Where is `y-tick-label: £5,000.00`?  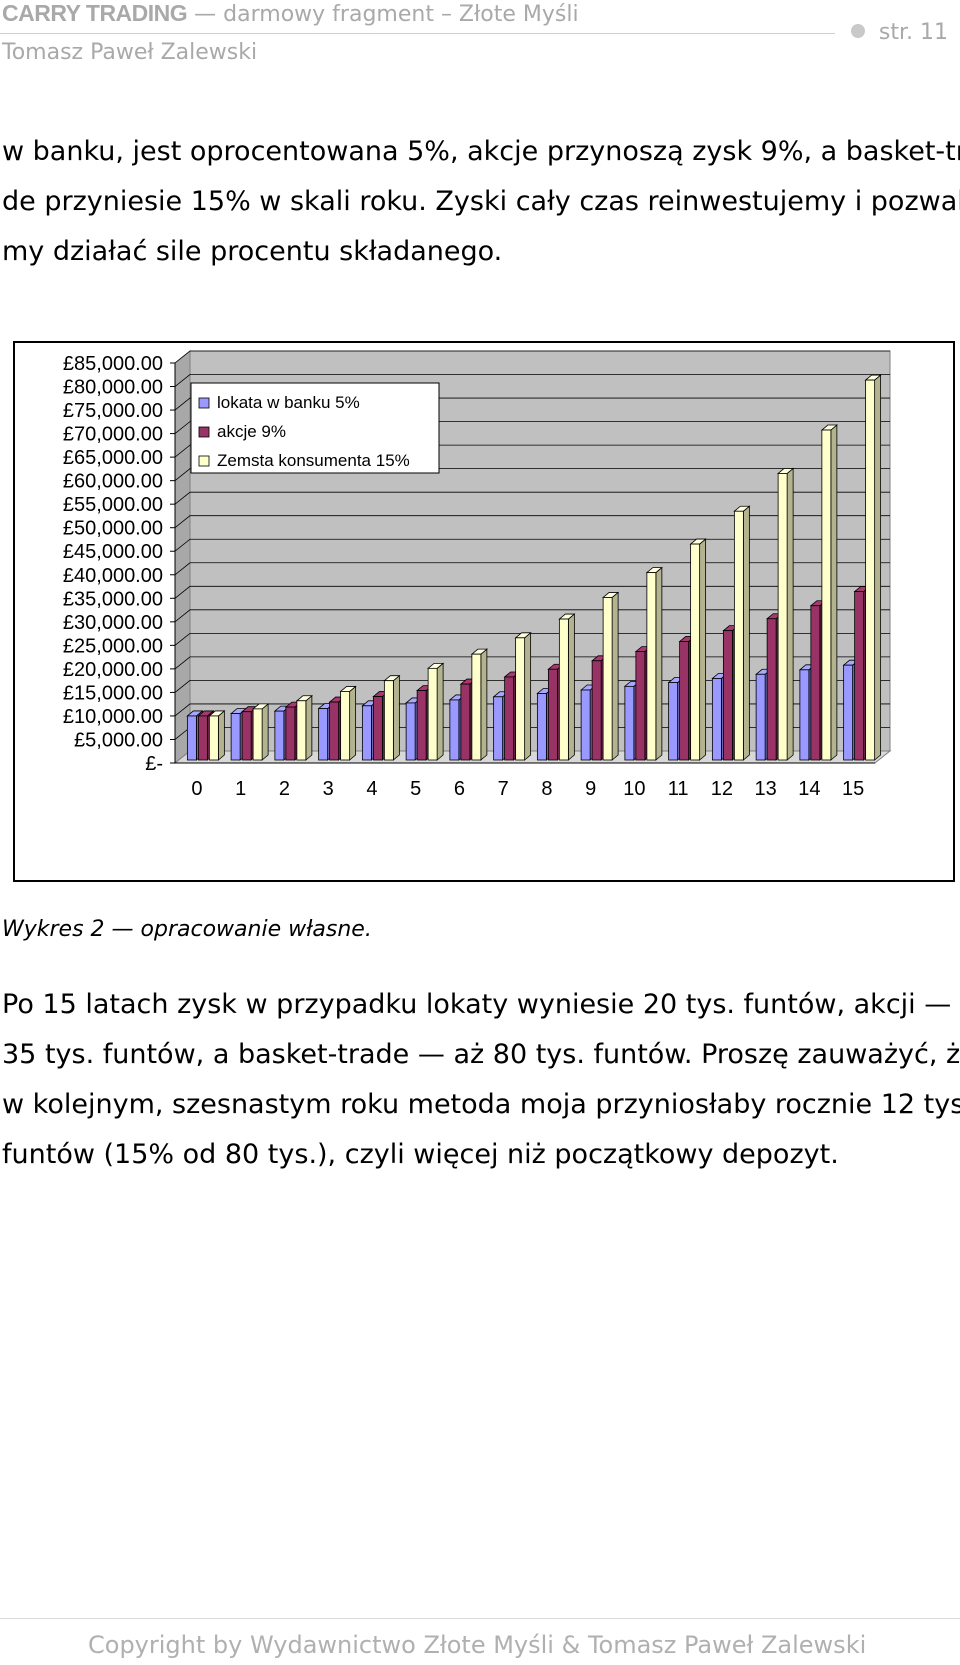
y-tick-label: £5,000.00 is located at coordinates (118, 740).